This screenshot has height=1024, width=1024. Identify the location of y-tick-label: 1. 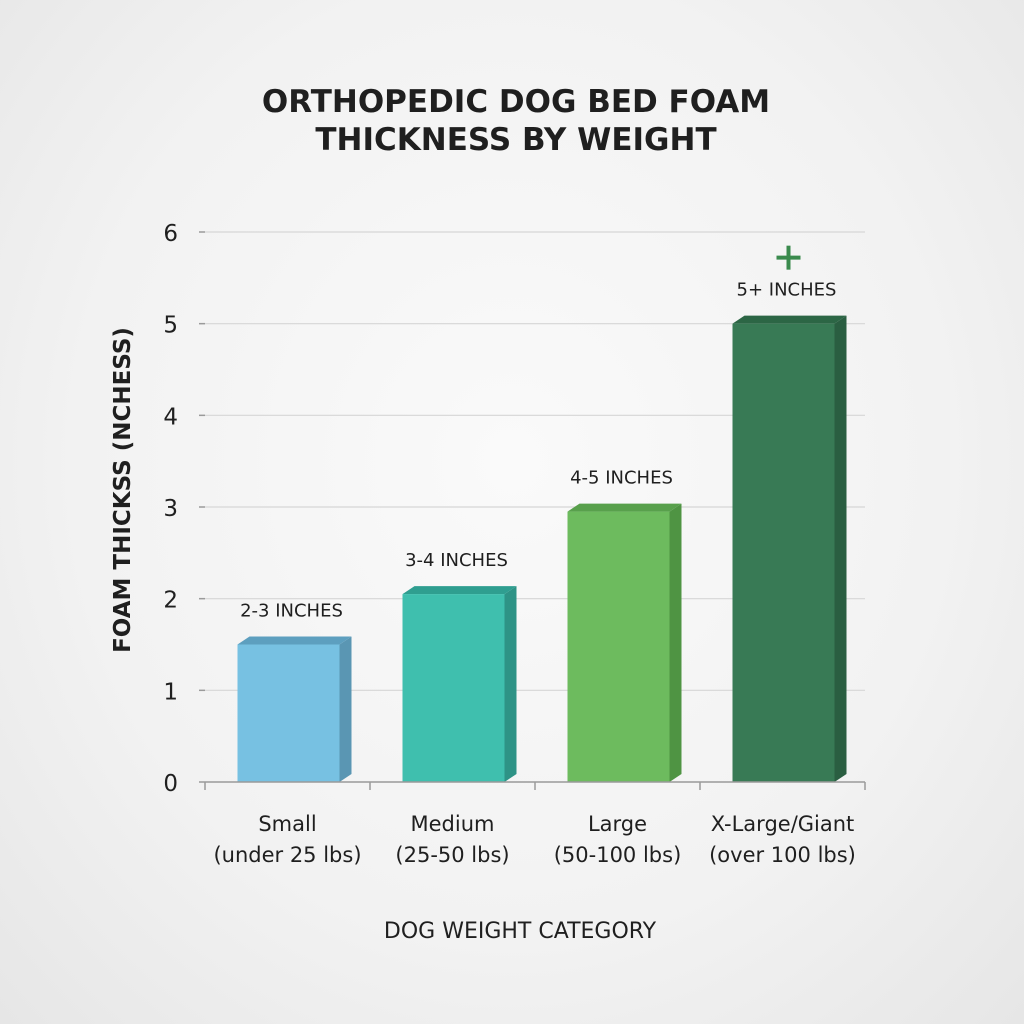
(170, 692).